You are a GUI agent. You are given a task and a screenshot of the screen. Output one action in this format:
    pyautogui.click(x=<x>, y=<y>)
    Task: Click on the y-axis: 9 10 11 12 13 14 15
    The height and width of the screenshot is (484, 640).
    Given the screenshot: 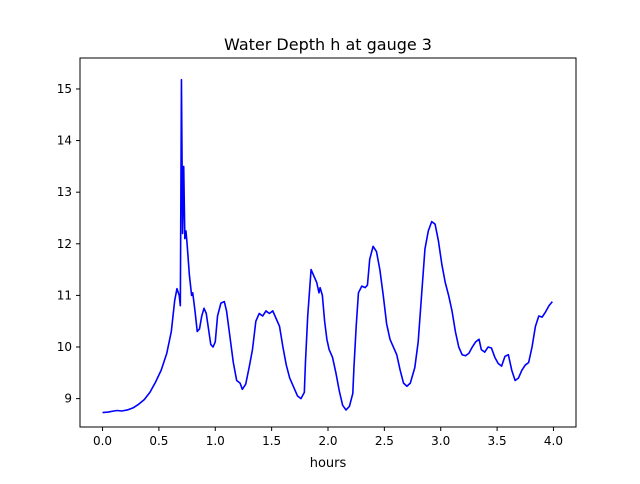 What is the action you would take?
    pyautogui.click(x=68, y=244)
    